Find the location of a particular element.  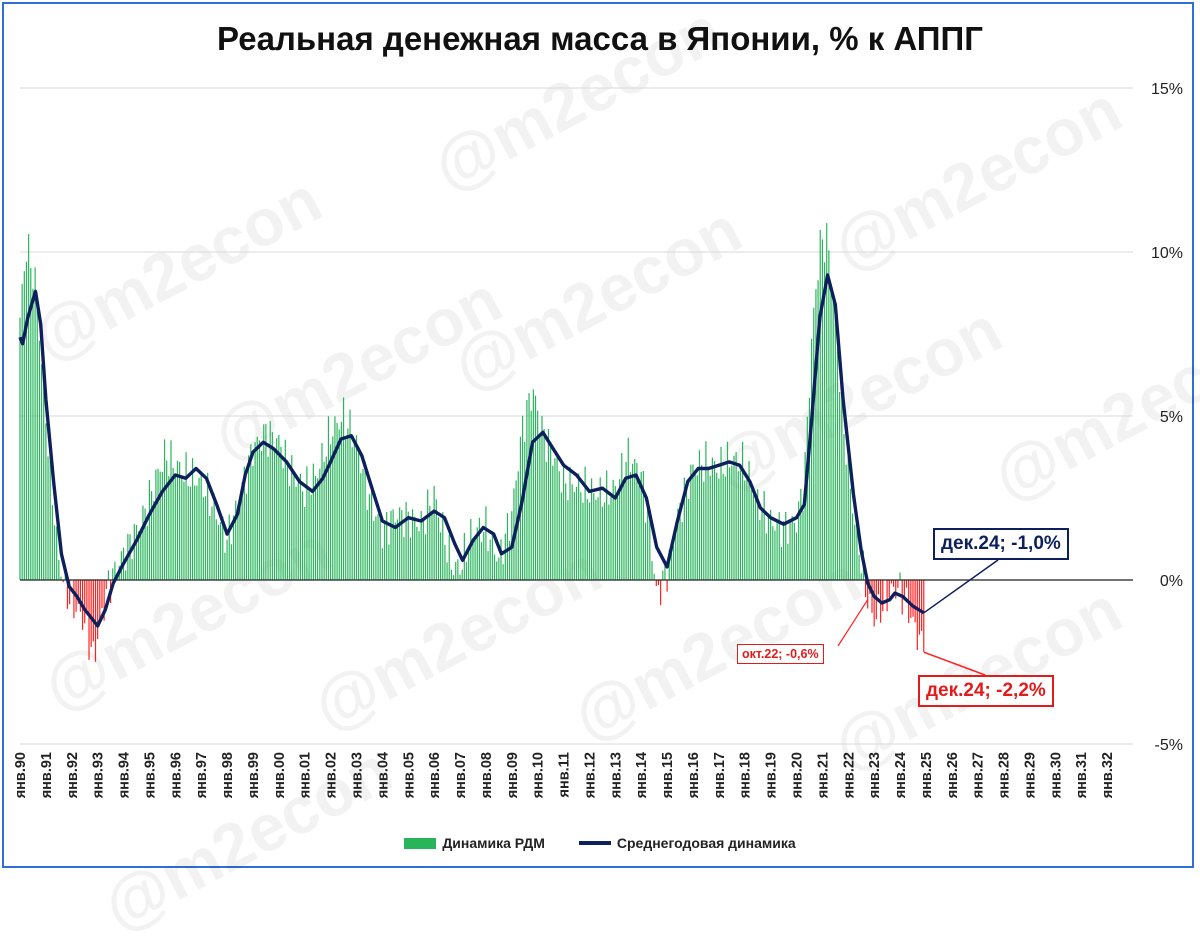

x-tick-label: янв.97 is located at coordinates (202, 775).